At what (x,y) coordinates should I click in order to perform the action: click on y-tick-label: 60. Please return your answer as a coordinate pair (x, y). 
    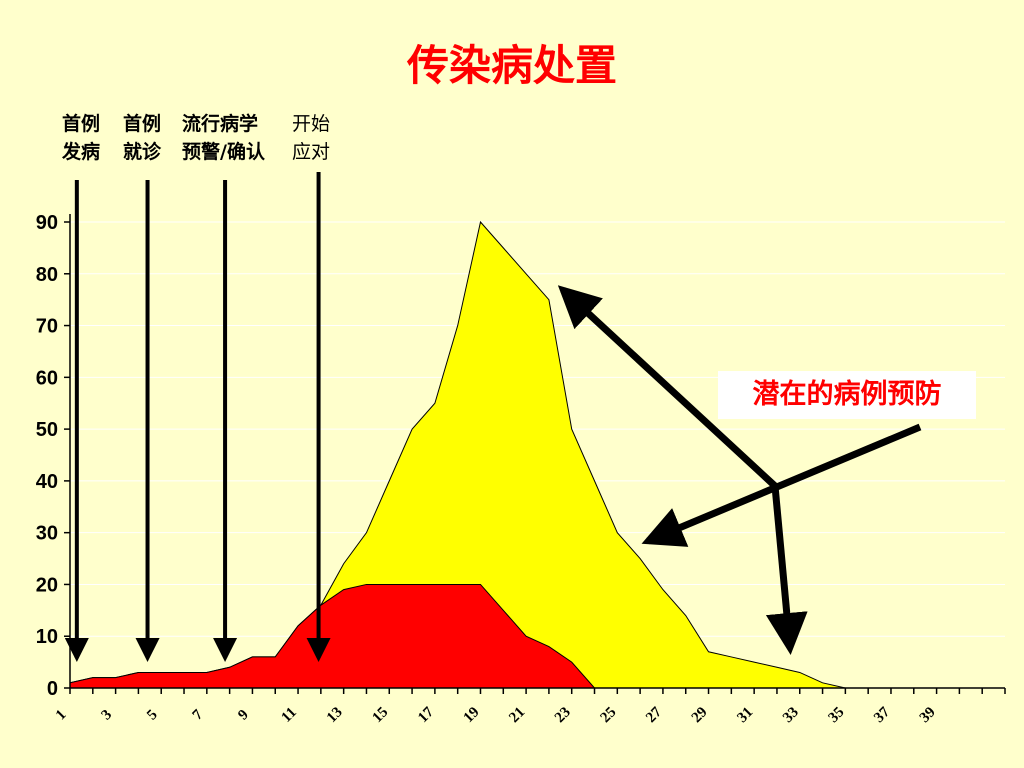
    Looking at the image, I should click on (47, 378).